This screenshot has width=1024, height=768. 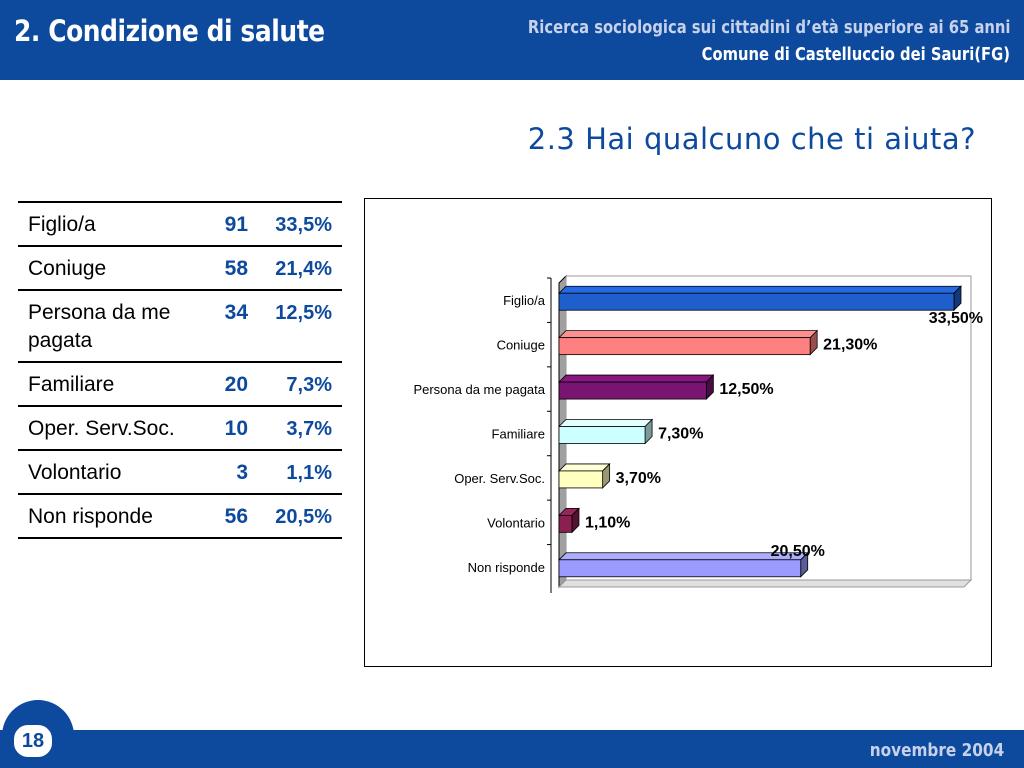 What do you see at coordinates (524, 300) in the screenshot?
I see `category-label: Figlio/a` at bounding box center [524, 300].